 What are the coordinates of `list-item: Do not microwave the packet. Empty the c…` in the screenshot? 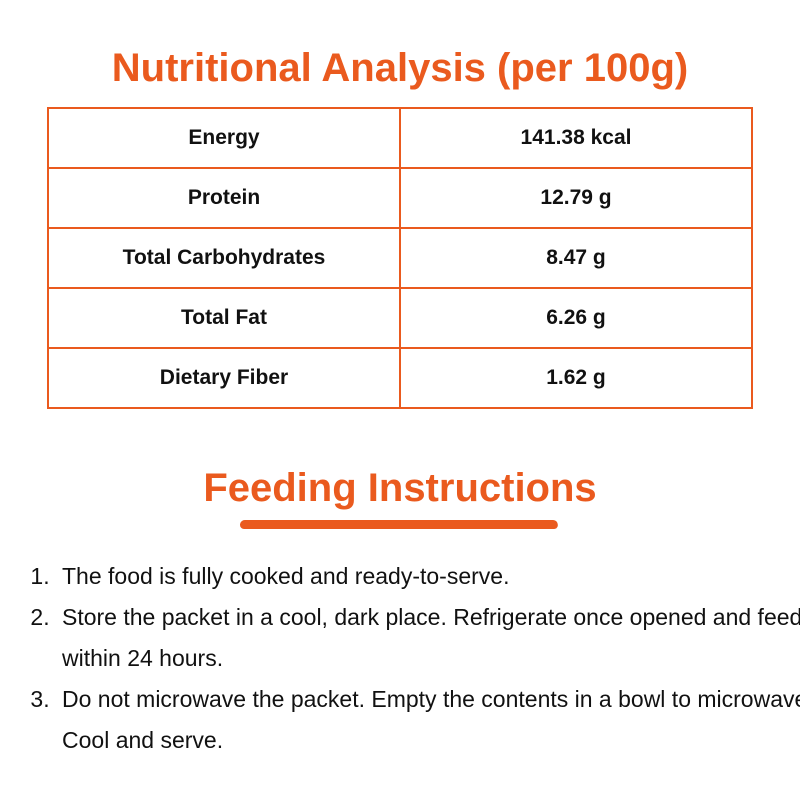 It's located at (428, 720).